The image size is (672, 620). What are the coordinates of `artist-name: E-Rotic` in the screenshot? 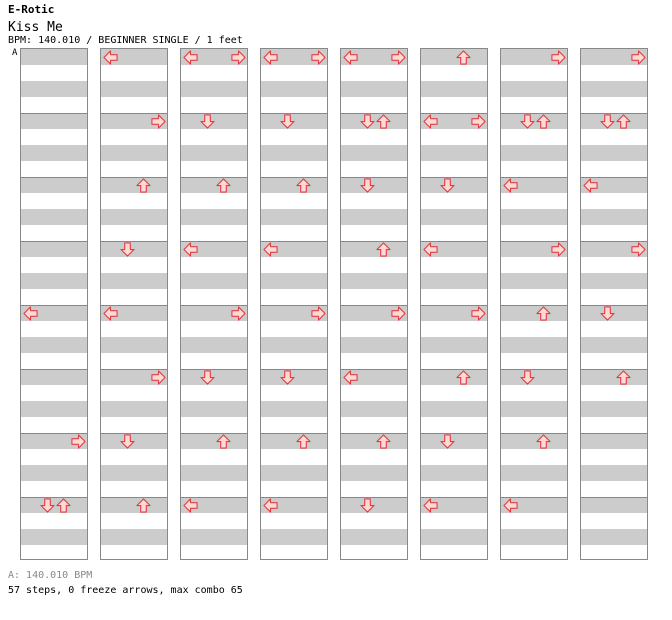 It's located at (31, 9).